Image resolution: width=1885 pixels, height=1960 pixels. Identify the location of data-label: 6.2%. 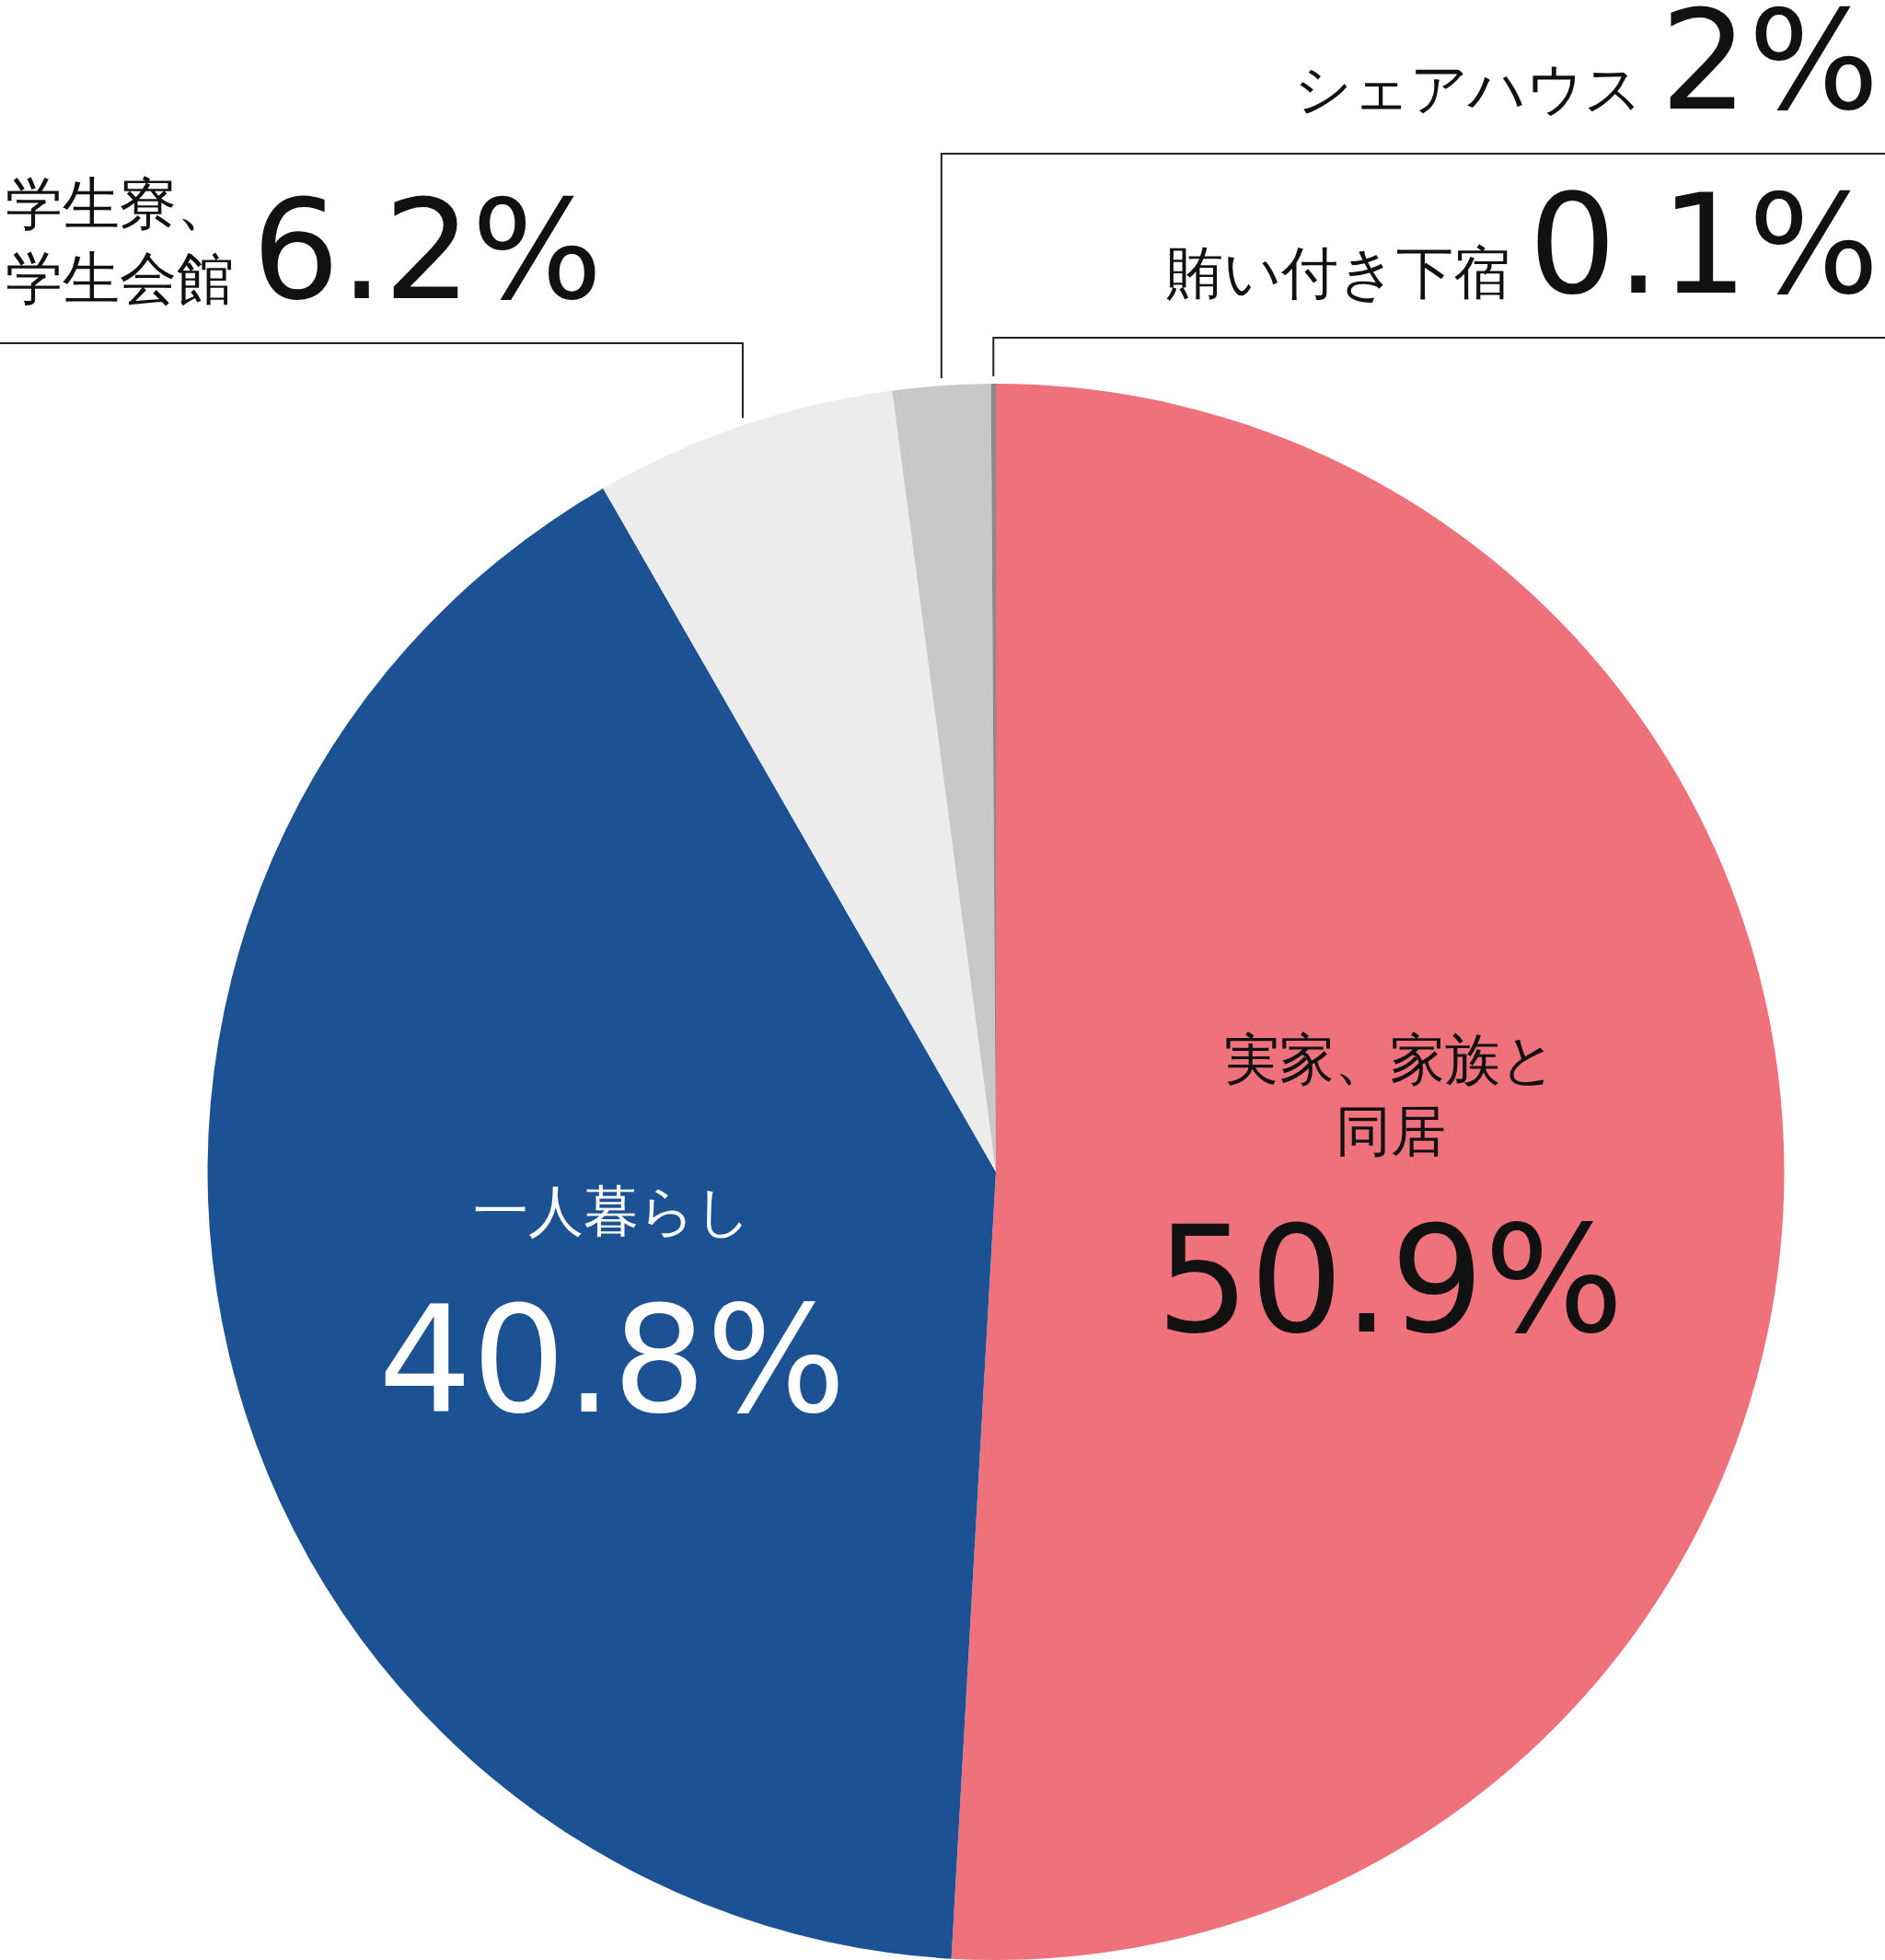
(427, 250).